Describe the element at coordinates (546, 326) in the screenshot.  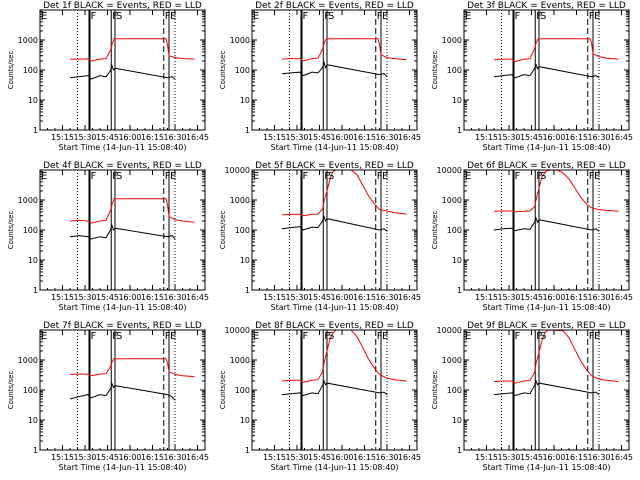
I see `panel-title: Det 9f BLACK = Events, RED = LLD` at that location.